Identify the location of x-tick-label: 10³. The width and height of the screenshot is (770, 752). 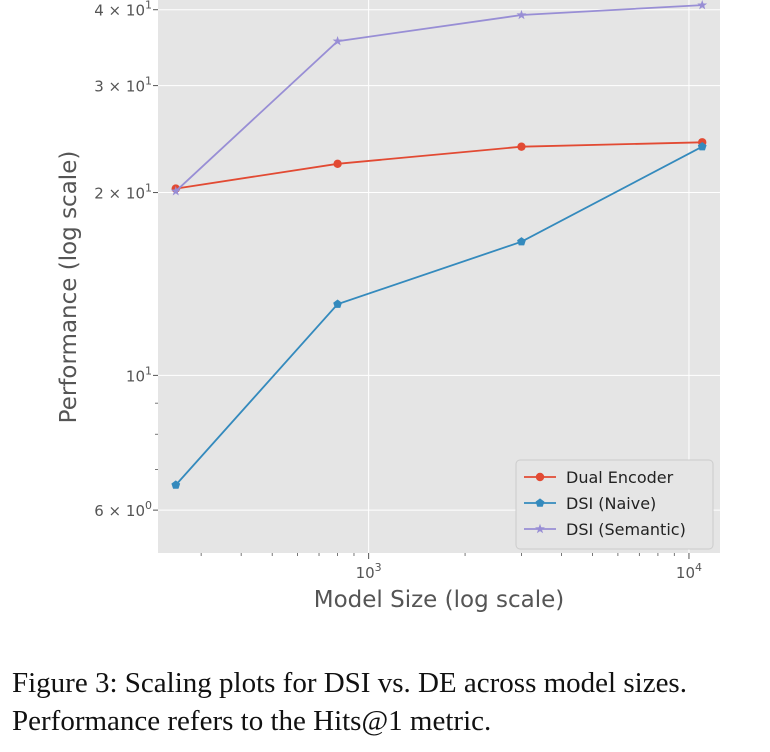
(369, 571).